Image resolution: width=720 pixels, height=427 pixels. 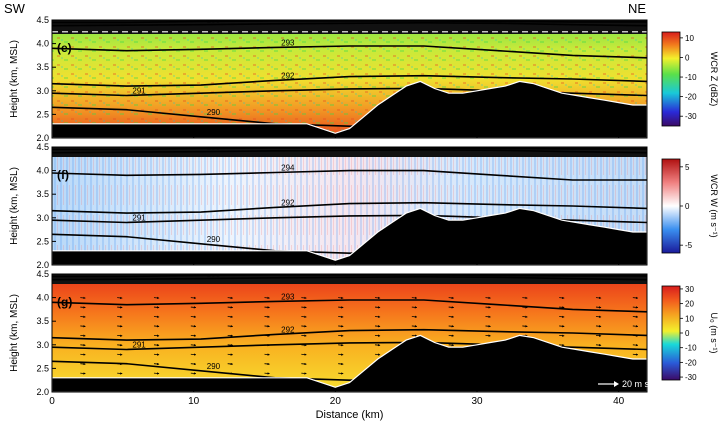 What do you see at coordinates (689, 304) in the screenshot?
I see `colorbar-tick-label: 20` at bounding box center [689, 304].